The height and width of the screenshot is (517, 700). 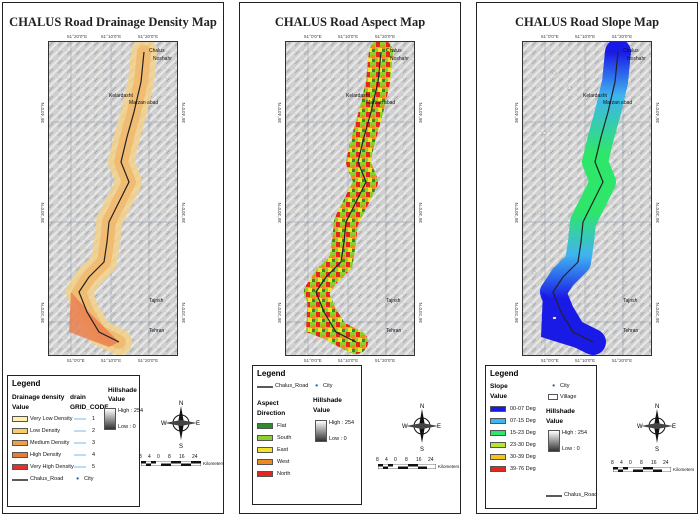 What do you see at coordinates (284, 474) in the screenshot?
I see `legend-class-label: North` at bounding box center [284, 474].